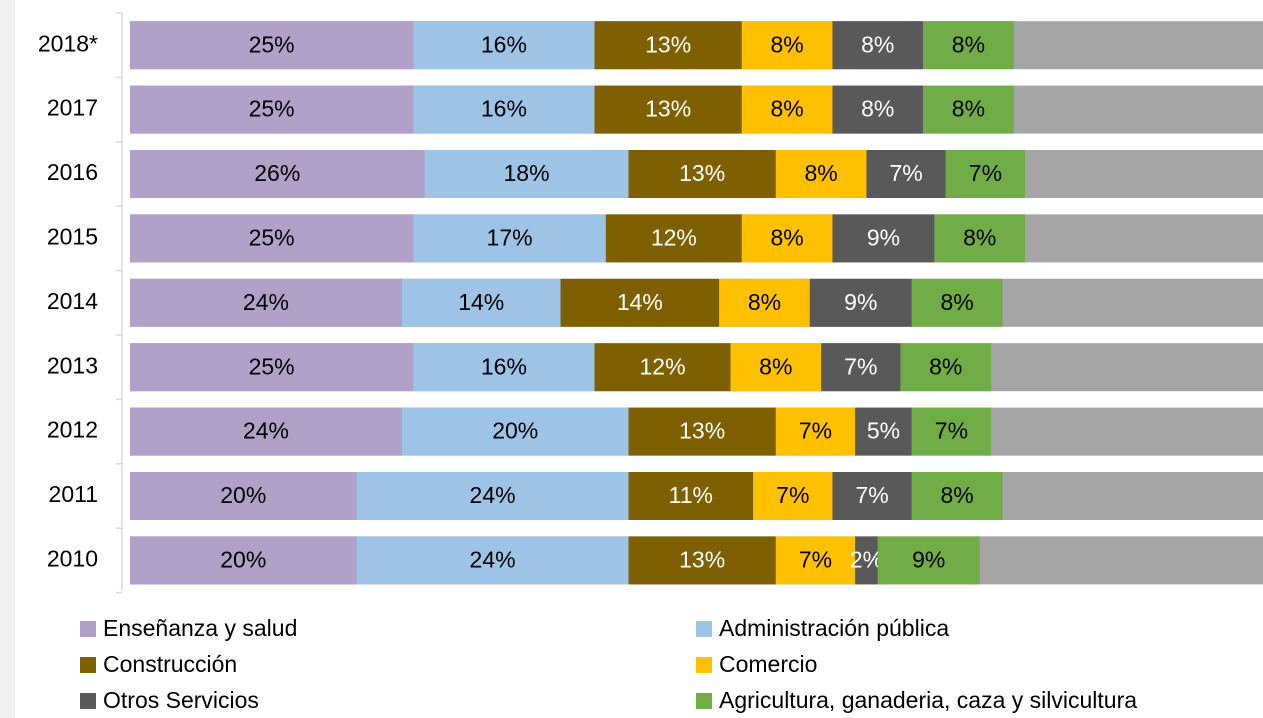 The width and height of the screenshot is (1263, 718). Describe the element at coordinates (72, 108) in the screenshot. I see `y-tick-label: 2017` at that location.